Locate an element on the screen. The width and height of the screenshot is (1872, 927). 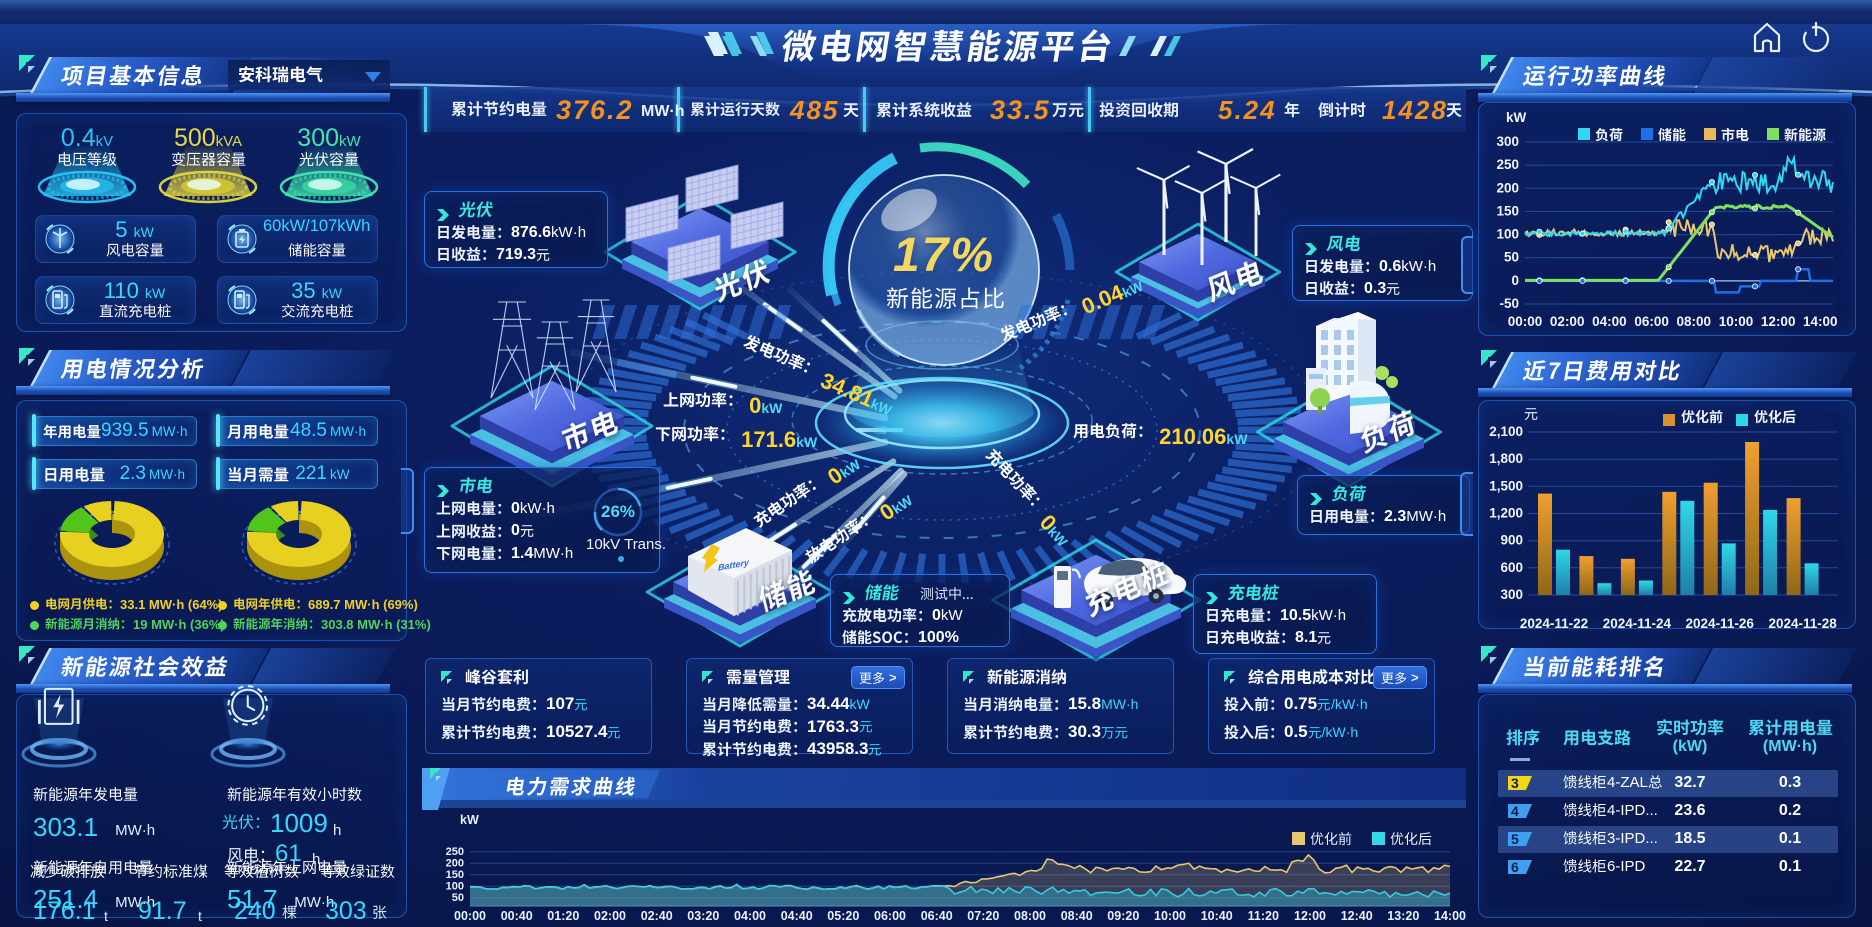
svg-text: 13:20 is located at coordinates (1403, 916).